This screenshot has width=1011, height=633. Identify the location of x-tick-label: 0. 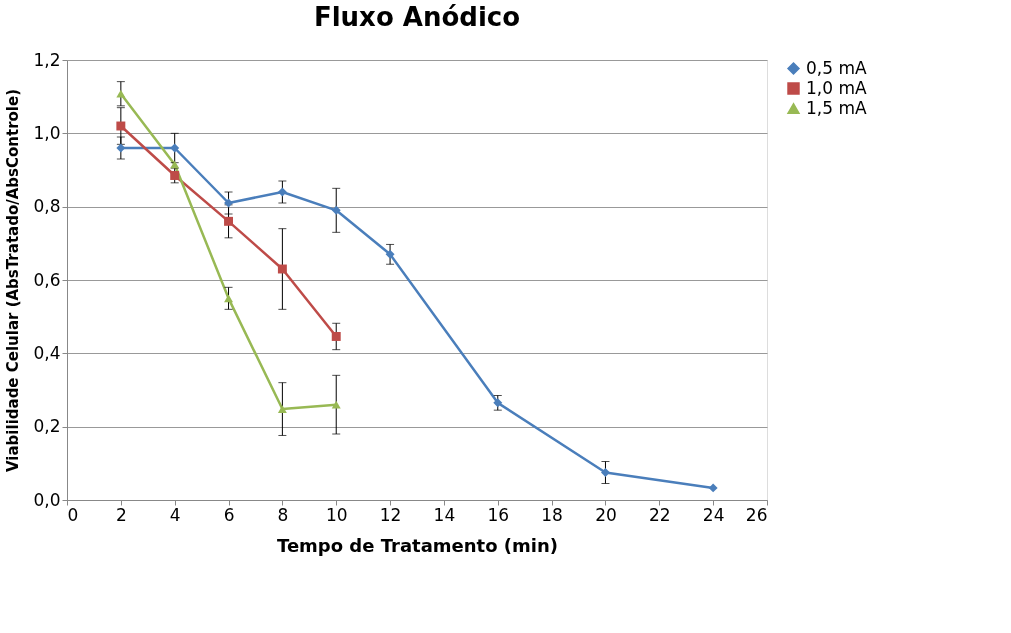
(73, 514).